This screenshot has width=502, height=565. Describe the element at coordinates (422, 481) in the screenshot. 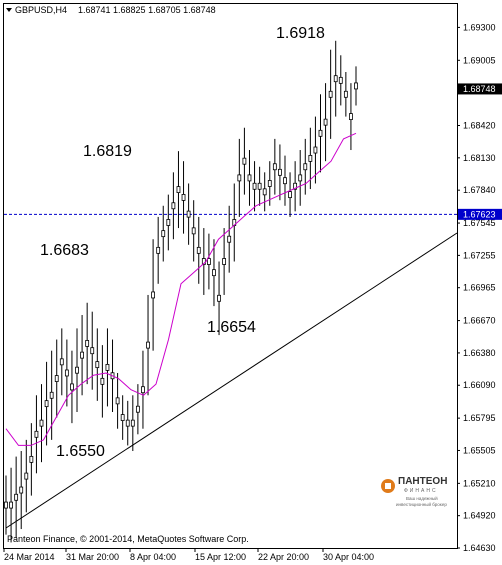

I see `logo-name: ПАНТЕОН` at that location.